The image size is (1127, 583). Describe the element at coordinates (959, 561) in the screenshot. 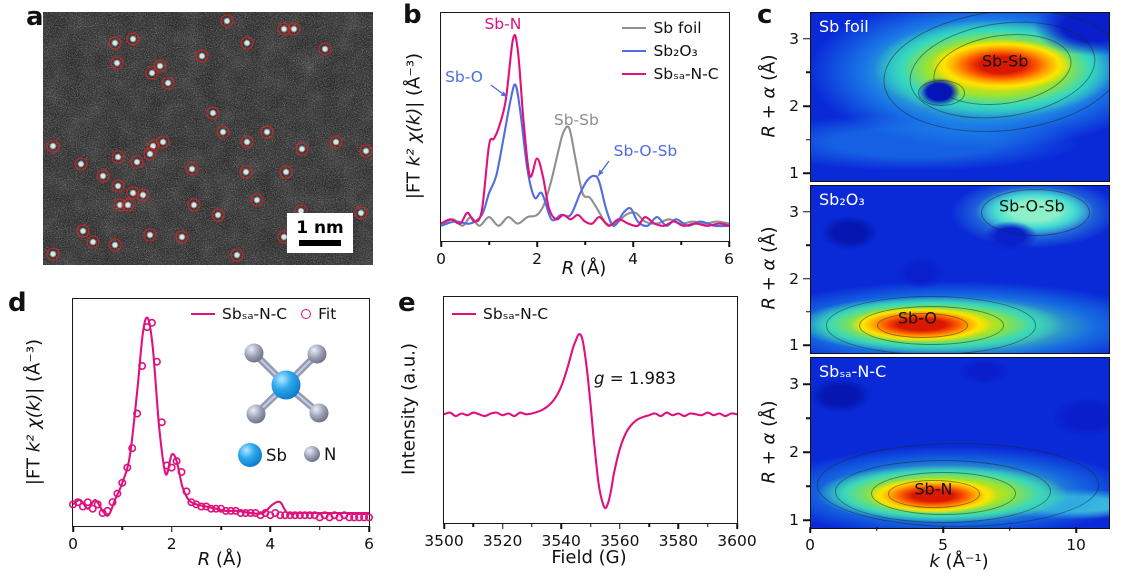

I see `wavelet-x-label: k (Å⁻¹)` at that location.